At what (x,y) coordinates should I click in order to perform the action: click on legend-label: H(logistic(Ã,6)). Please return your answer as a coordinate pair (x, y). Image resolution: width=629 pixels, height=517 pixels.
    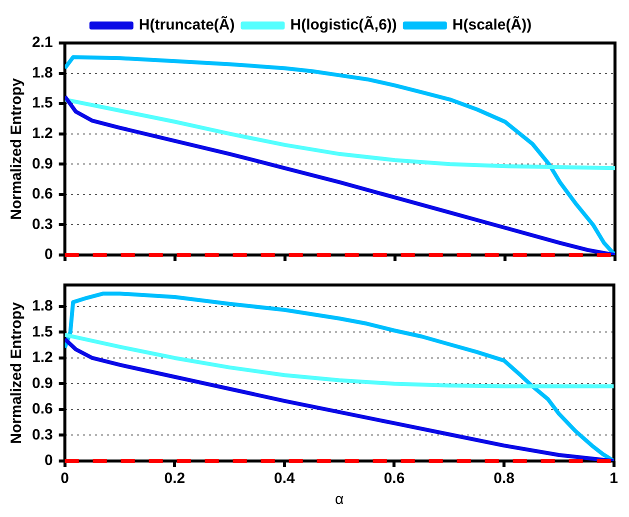
    Looking at the image, I should click on (343, 25).